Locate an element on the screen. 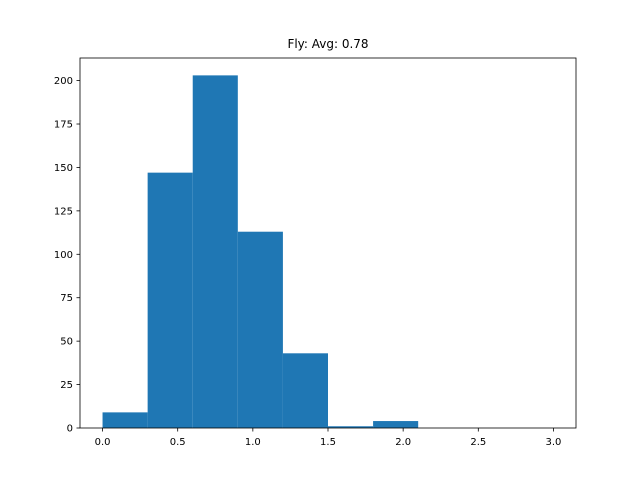  y-tick-label: 100 is located at coordinates (63, 255).